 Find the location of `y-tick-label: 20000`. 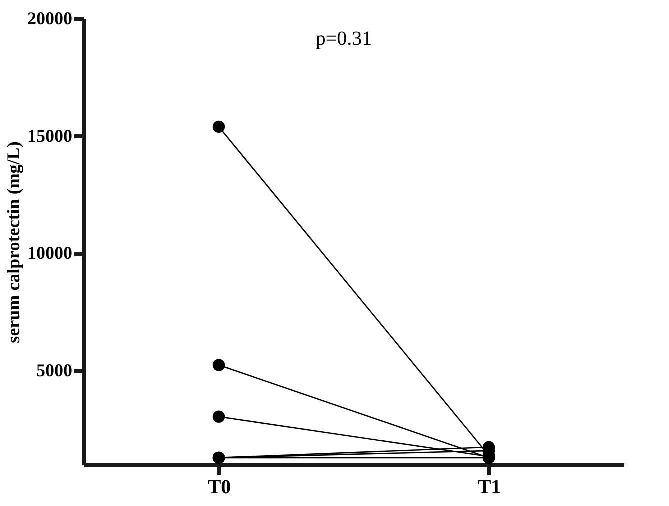

y-tick-label: 20000 is located at coordinates (50, 18).